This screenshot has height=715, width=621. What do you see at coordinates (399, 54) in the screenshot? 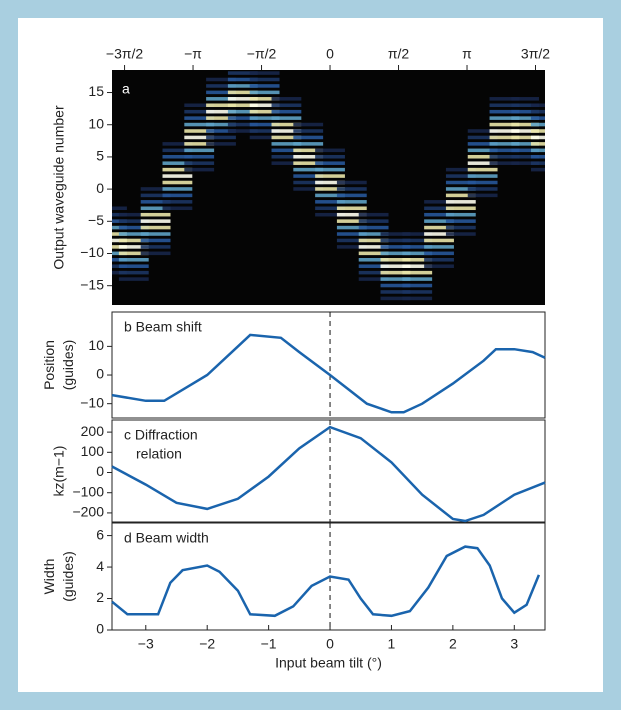
I see `x-tick-label: π/2` at bounding box center [399, 54].